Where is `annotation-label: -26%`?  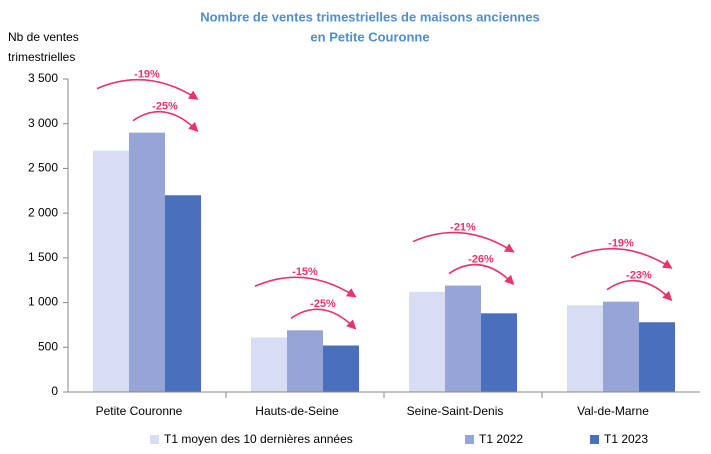
annotation-label: -26% is located at coordinates (481, 259).